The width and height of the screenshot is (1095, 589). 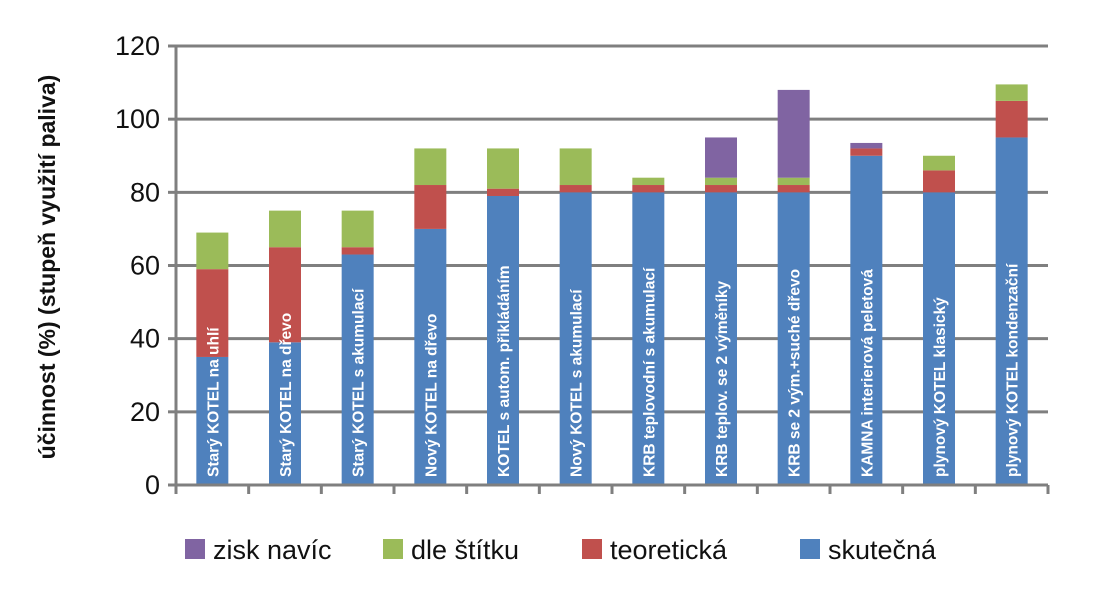 What do you see at coordinates (286, 395) in the screenshot?
I see `category-label: Starý KOTEL na dřevo` at bounding box center [286, 395].